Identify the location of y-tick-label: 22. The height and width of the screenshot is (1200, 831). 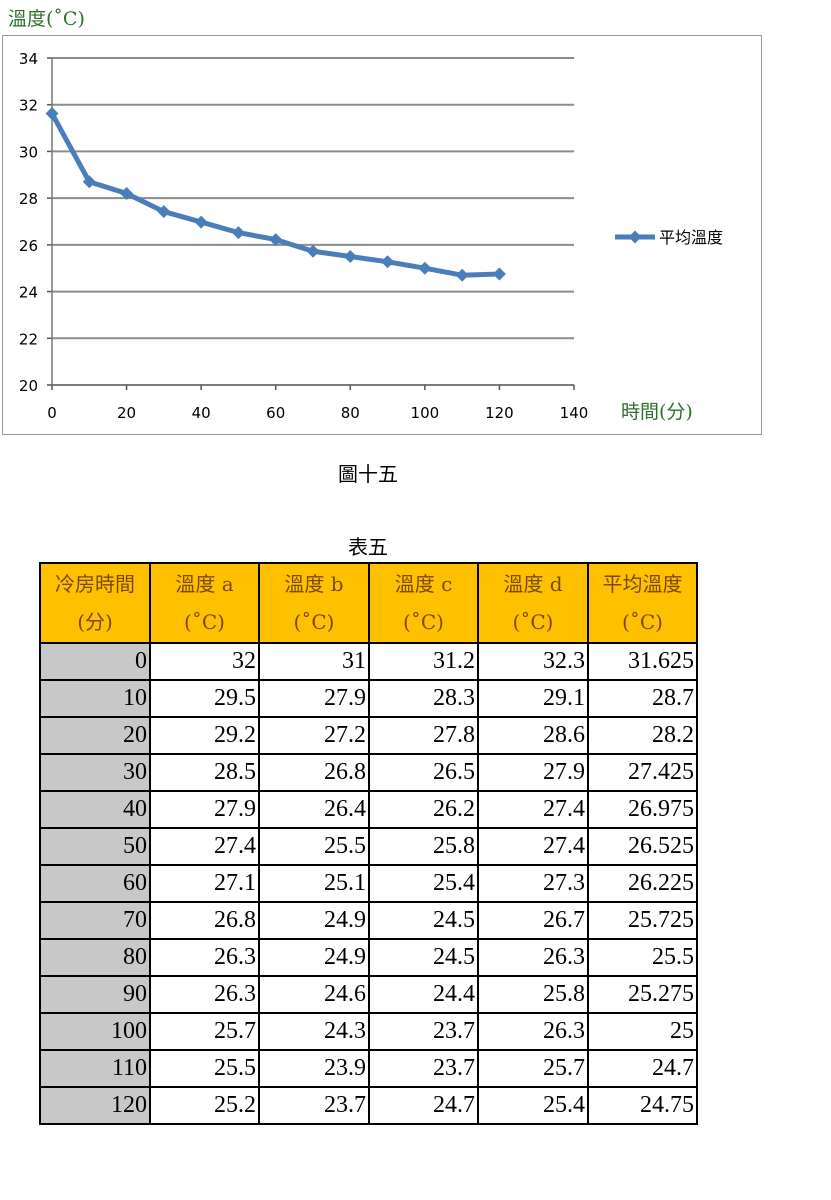
(28, 339).